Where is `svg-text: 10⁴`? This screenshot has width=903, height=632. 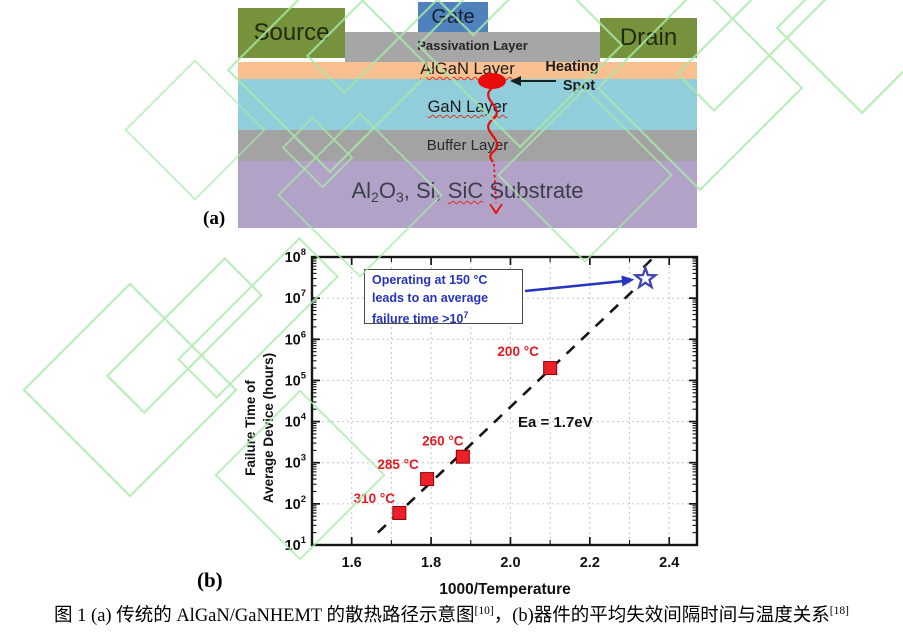
svg-text: 10⁴ is located at coordinates (296, 421).